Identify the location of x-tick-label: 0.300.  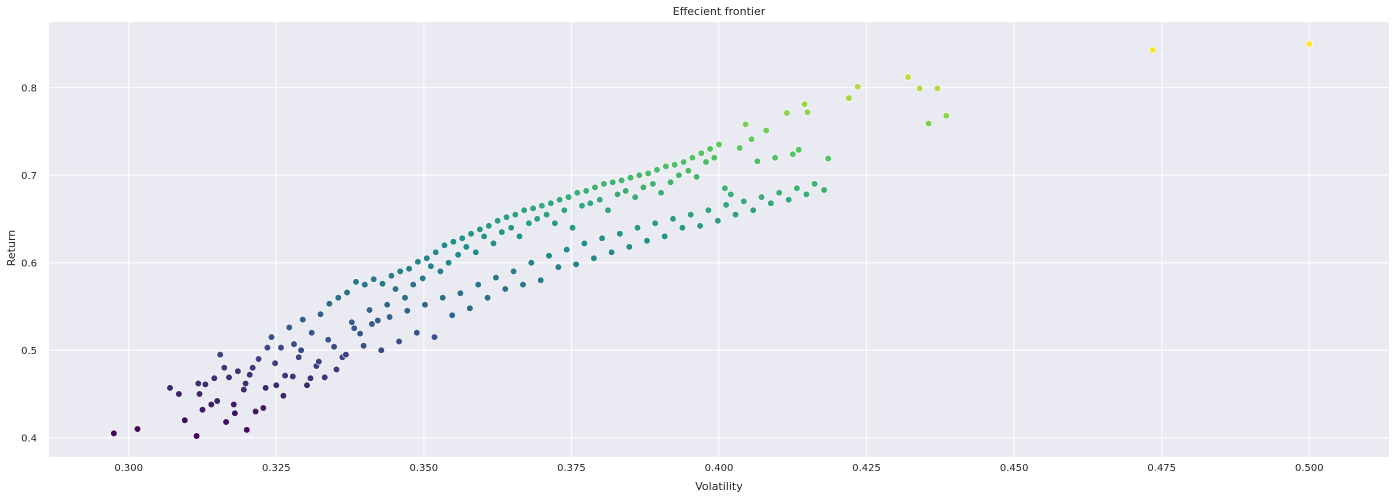
(128, 468).